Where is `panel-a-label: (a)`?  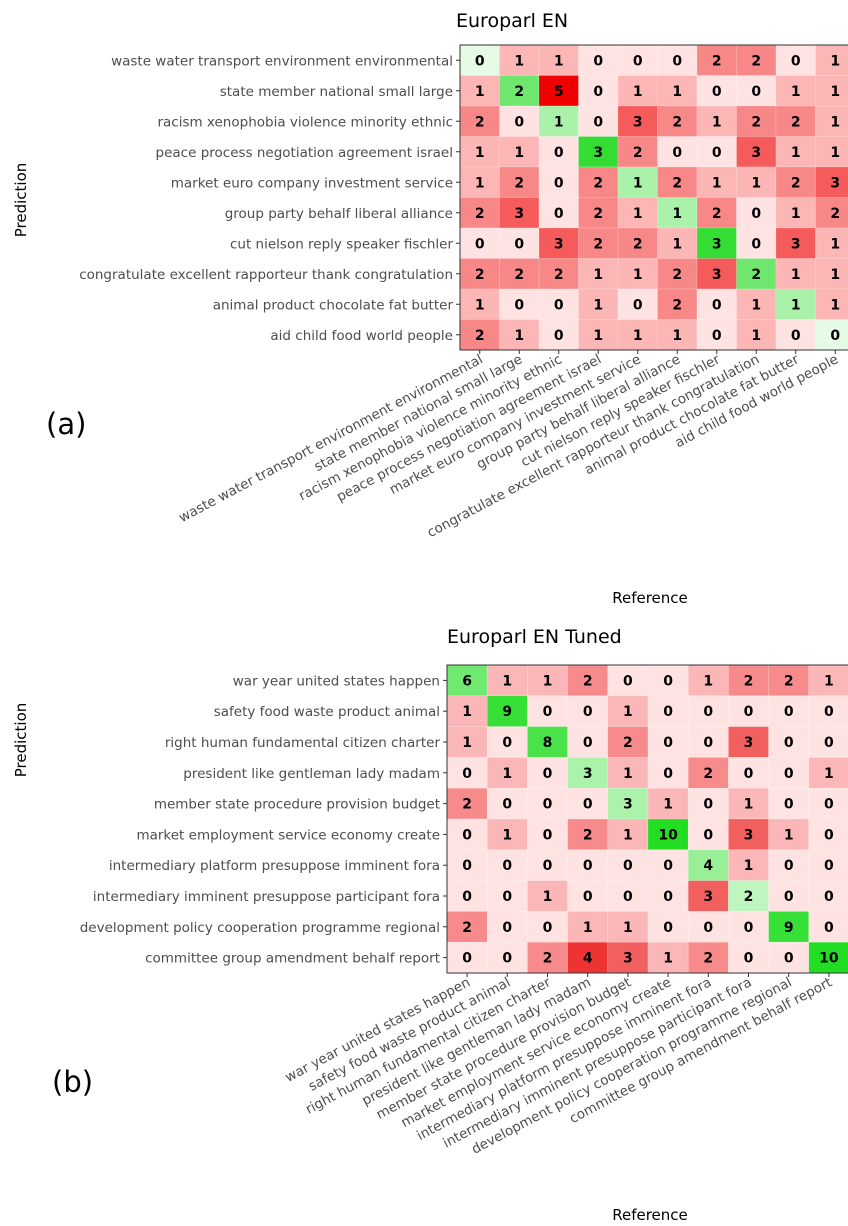 panel-a-label: (a) is located at coordinates (66, 424).